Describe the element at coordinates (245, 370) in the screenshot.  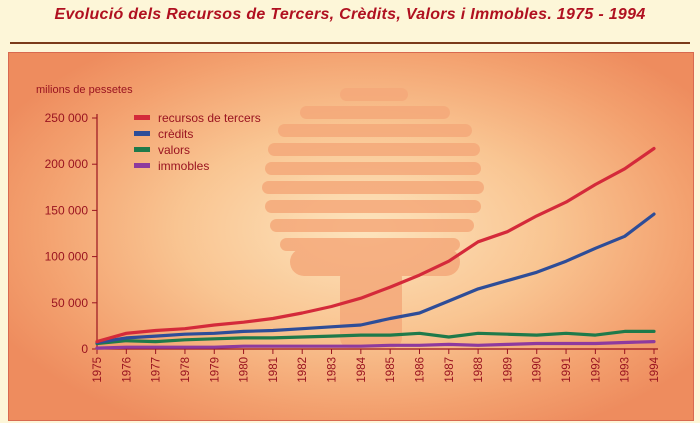
I see `x-tick-label: 1980` at that location.